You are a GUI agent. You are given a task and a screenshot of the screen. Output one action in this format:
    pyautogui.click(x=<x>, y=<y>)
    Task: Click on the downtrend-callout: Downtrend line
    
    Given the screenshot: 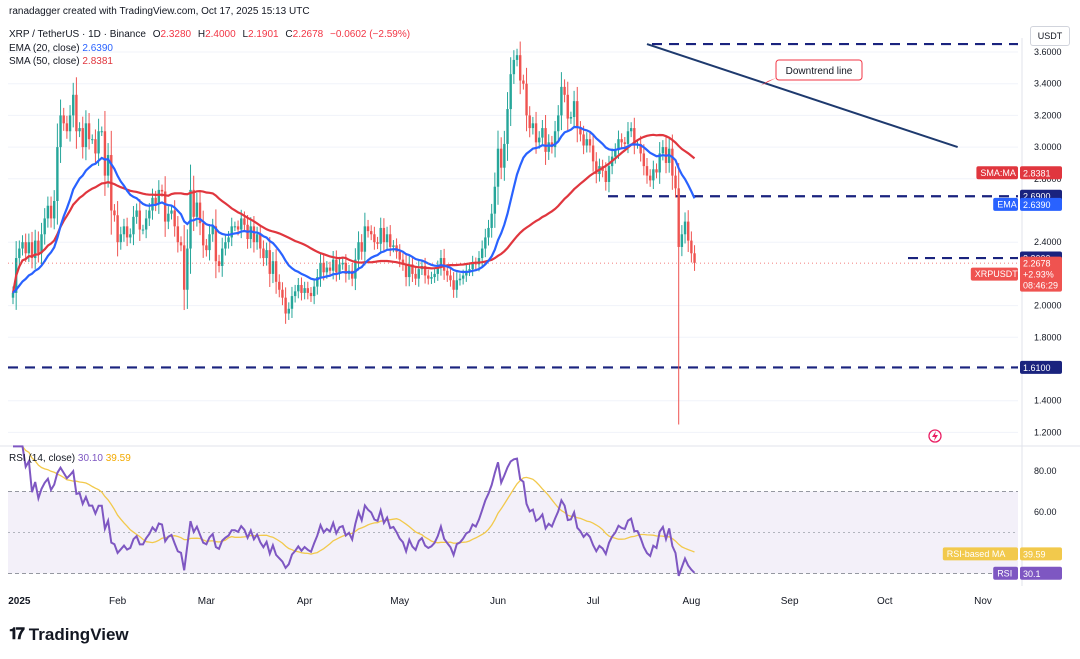 What is the action you would take?
    pyautogui.click(x=811, y=72)
    